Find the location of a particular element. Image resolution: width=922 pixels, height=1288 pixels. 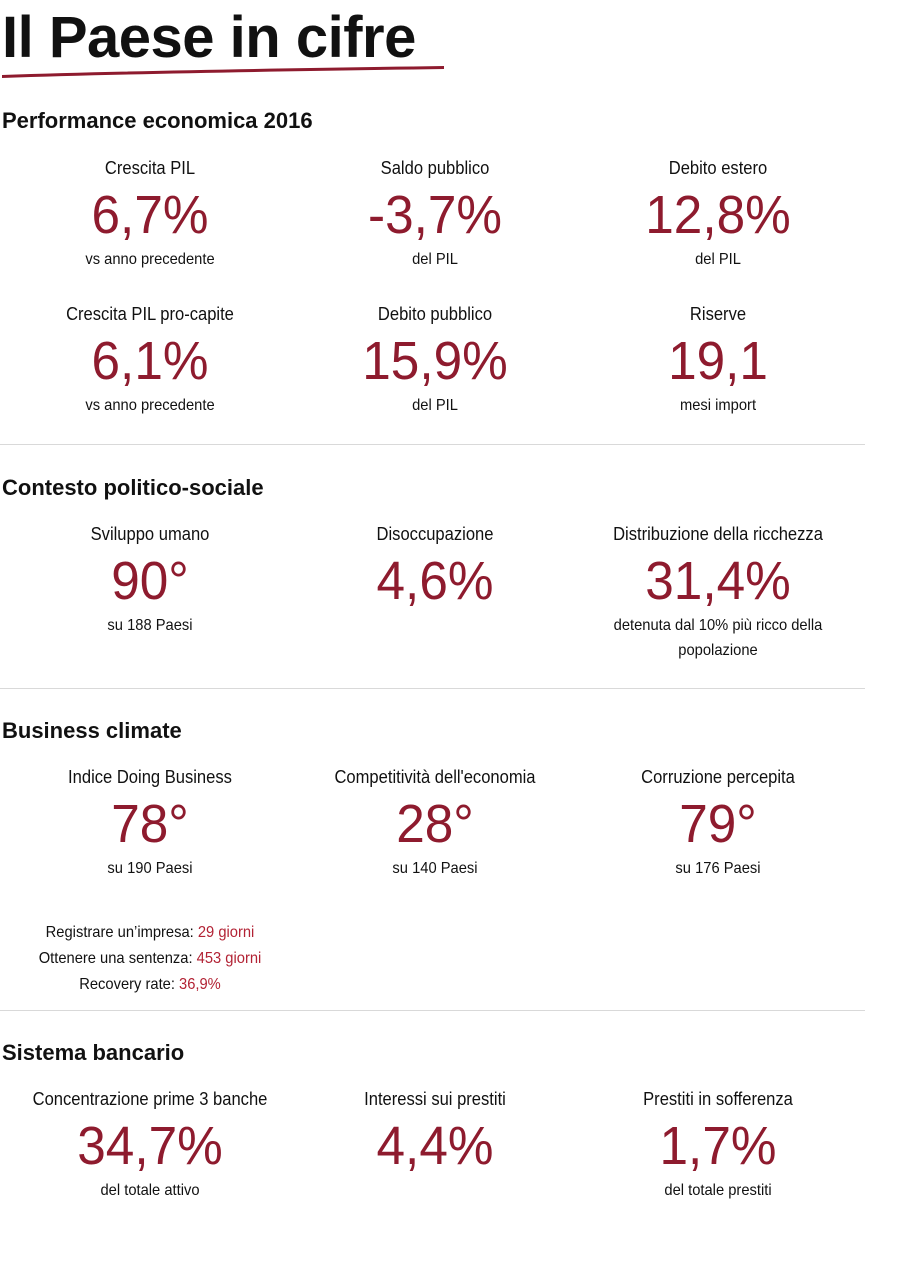

metric-value: 79° is located at coordinates (718, 824).